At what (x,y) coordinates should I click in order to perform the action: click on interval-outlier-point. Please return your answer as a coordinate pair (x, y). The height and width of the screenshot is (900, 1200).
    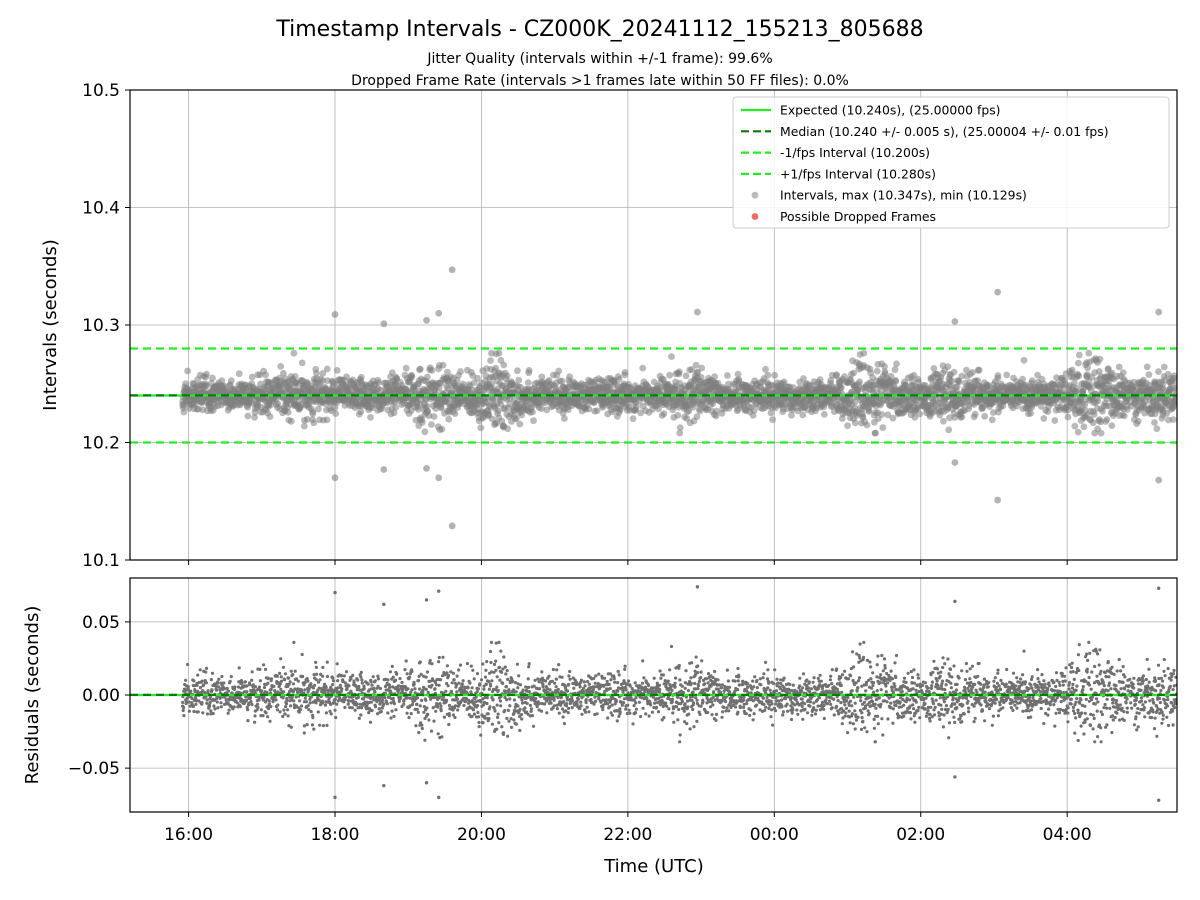
    Looking at the image, I should click on (998, 500).